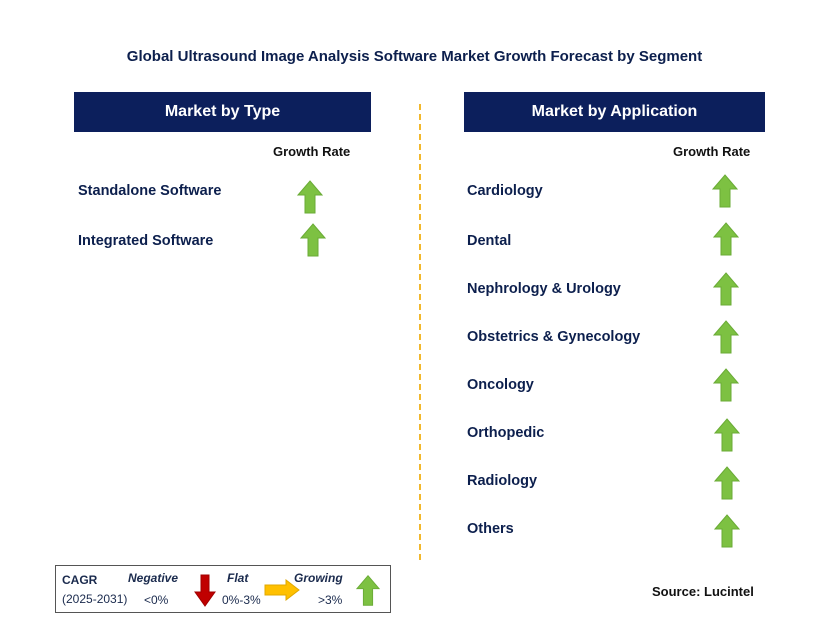  I want to click on segment-integrated-software: Integrated Software, so click(146, 241).